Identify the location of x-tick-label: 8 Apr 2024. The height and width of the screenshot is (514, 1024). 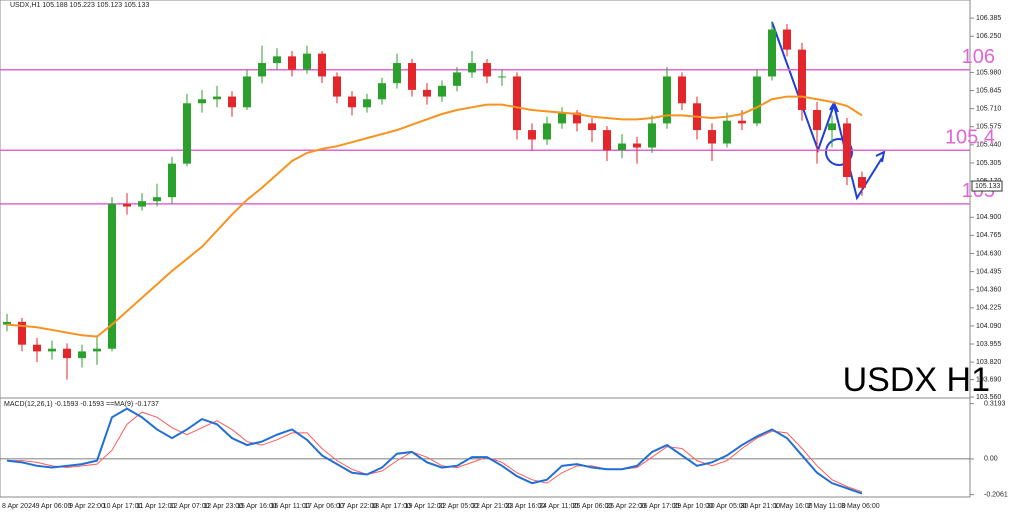
(19, 506).